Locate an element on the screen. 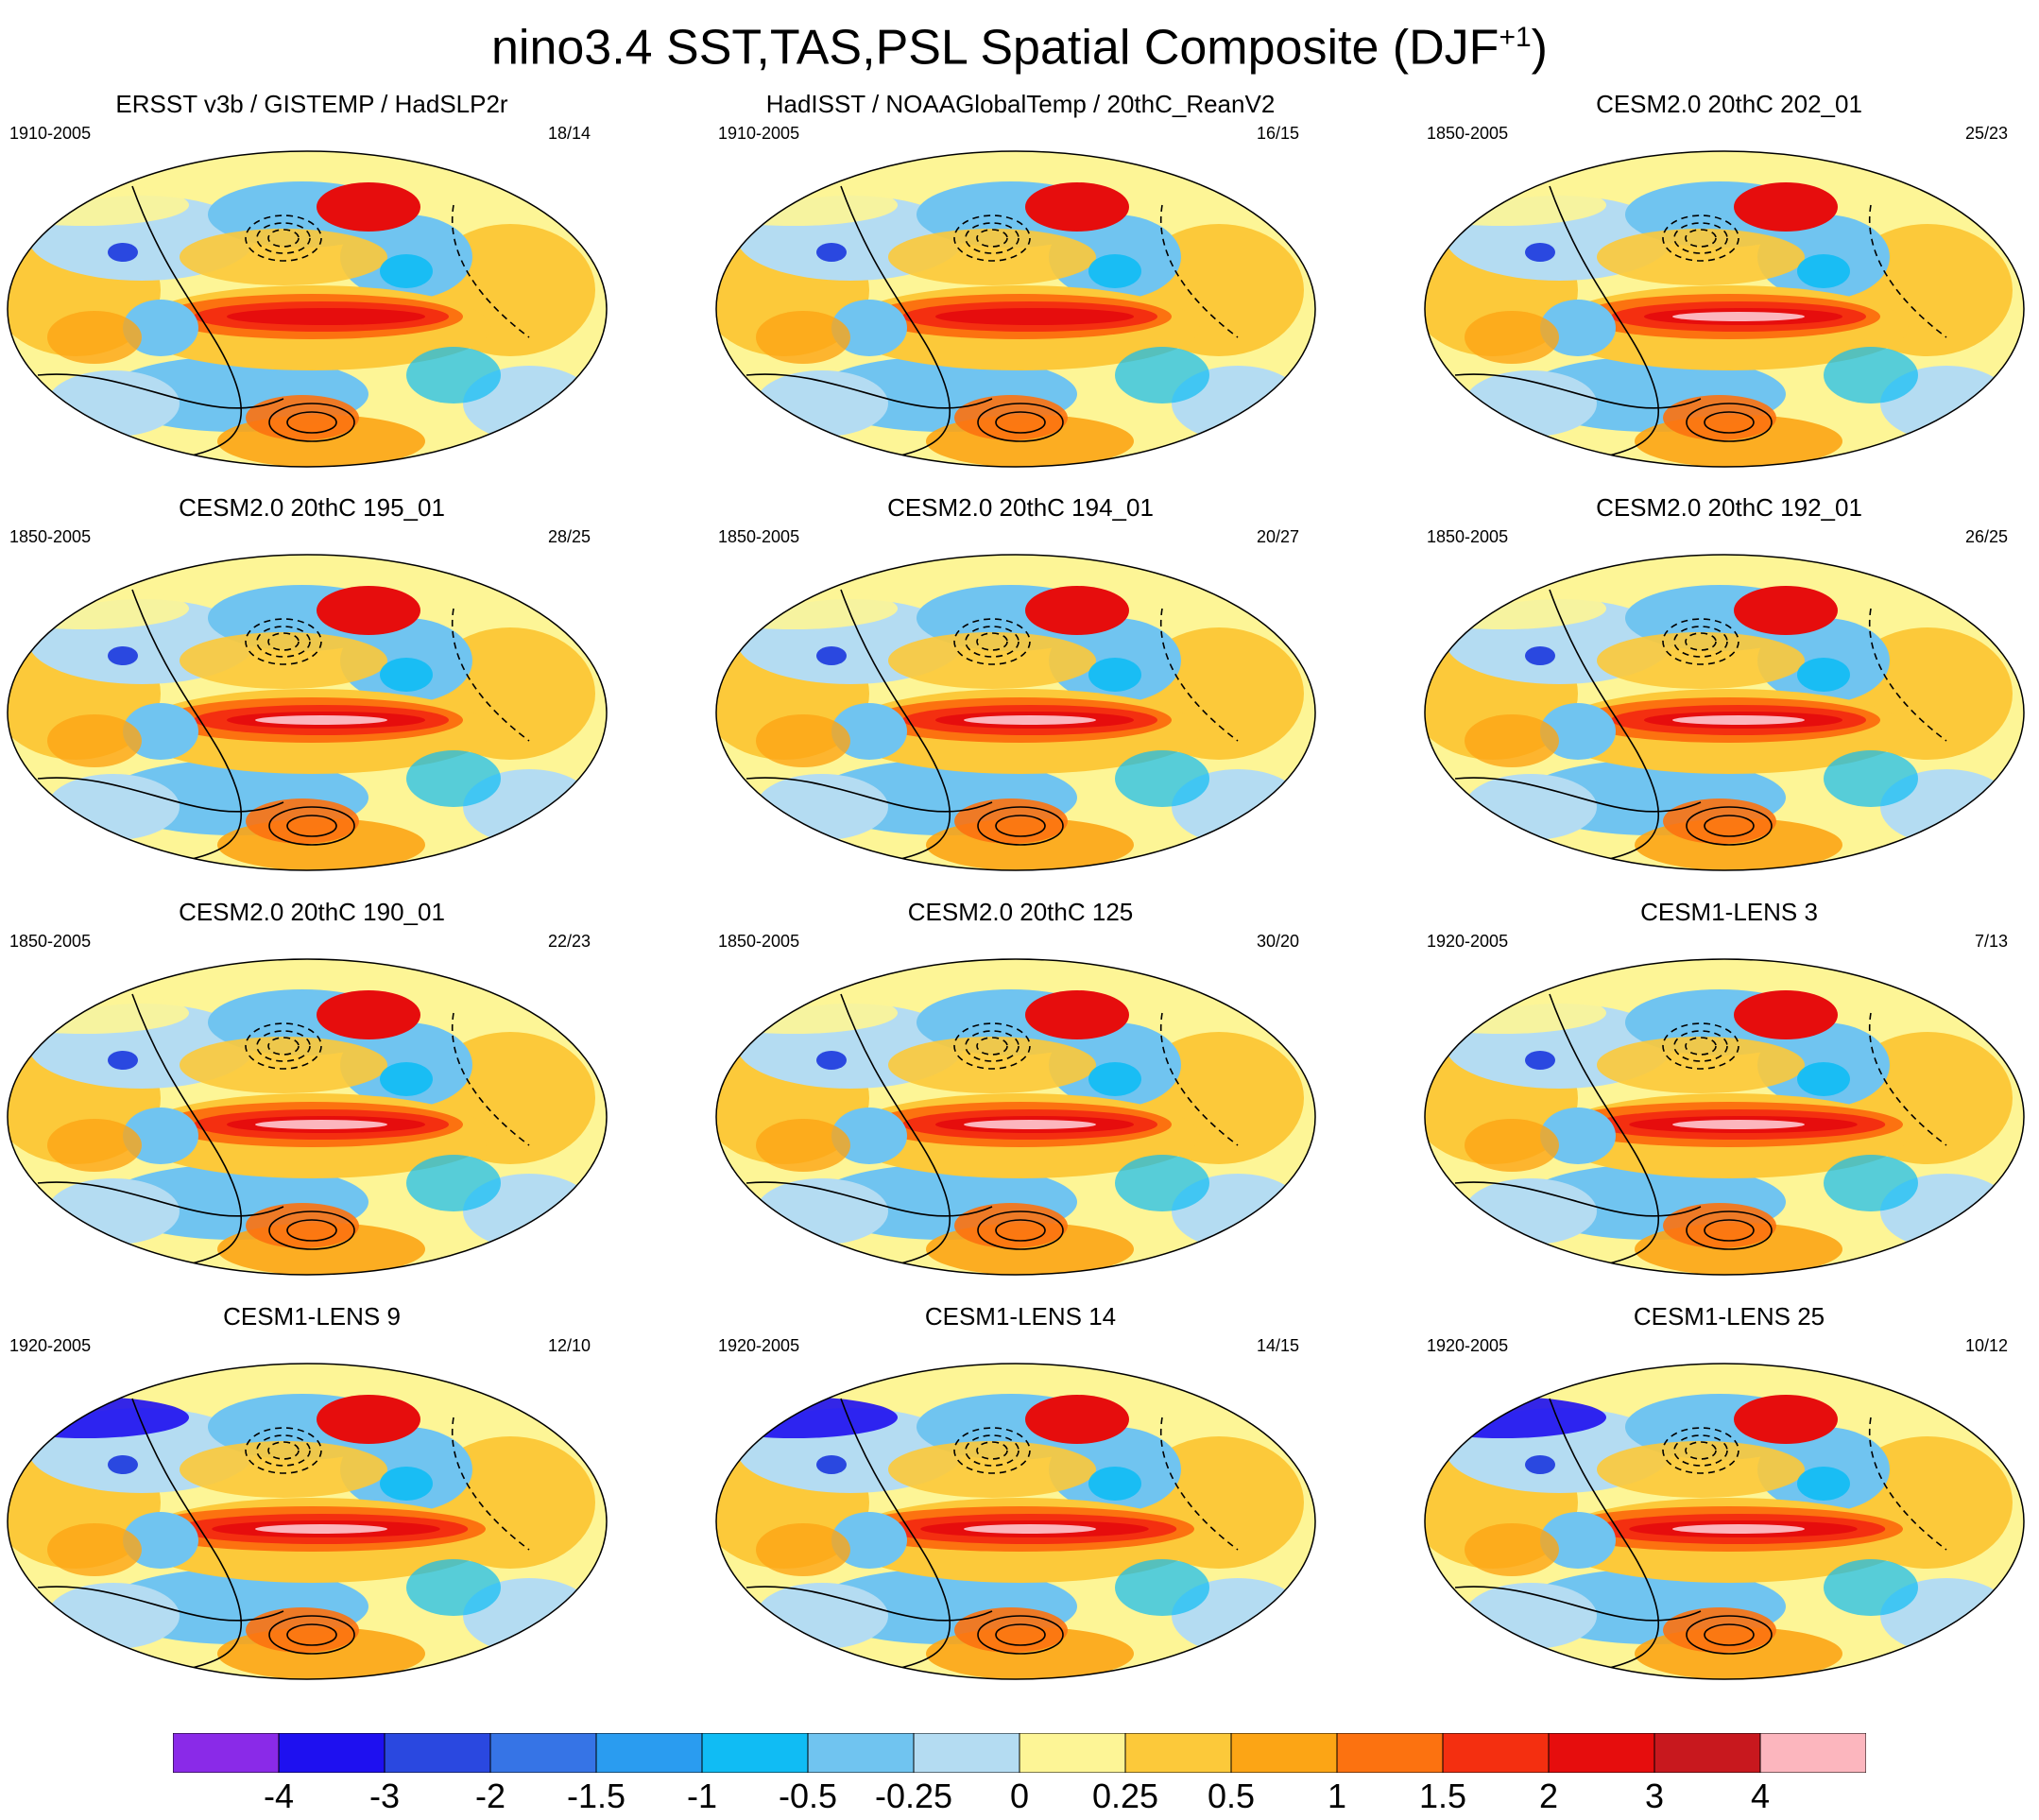 Image resolution: width=2039 pixels, height=1820 pixels. panel-event-count: 10/12 is located at coordinates (1986, 1345).